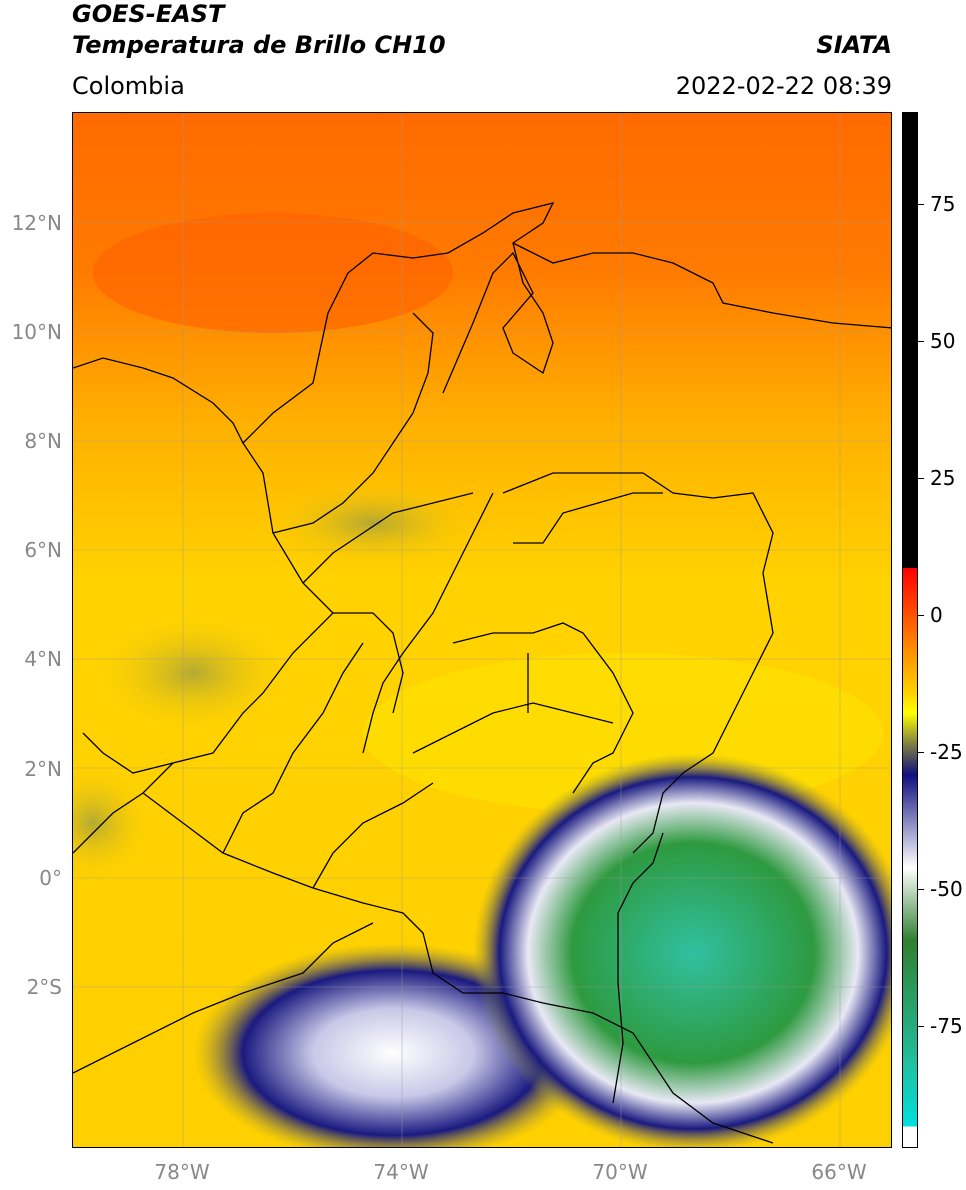 This screenshot has height=1190, width=966. I want to click on lat-label-6n: 6°N, so click(43, 550).